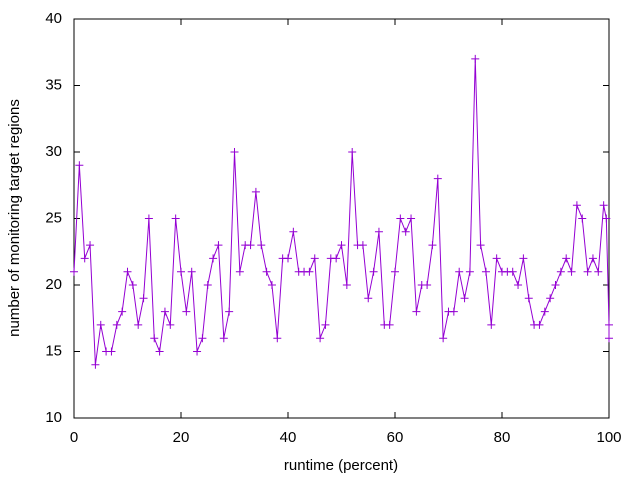 Image resolution: width=640 pixels, height=485 pixels. What do you see at coordinates (53, 217) in the screenshot?
I see `y-tick-label: 25` at bounding box center [53, 217].